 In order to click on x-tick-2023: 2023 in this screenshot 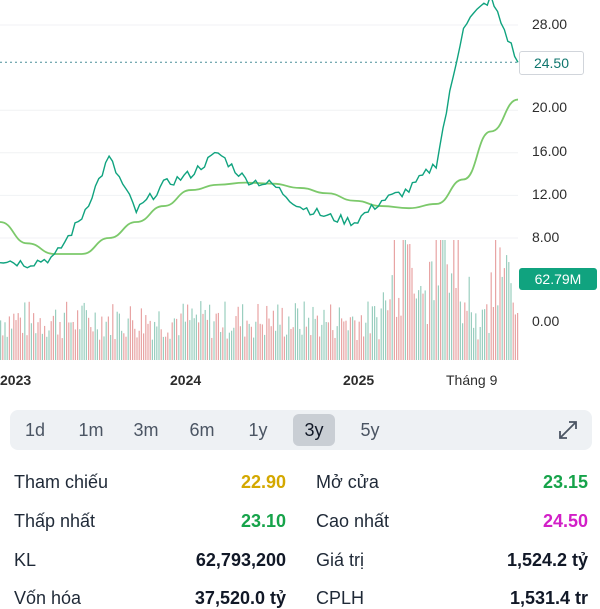, I will do `click(16, 380)`.